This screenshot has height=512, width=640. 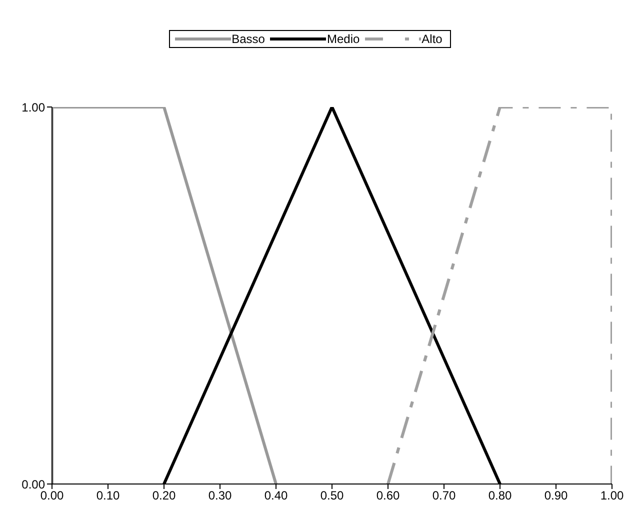 What do you see at coordinates (388, 495) in the screenshot?
I see `x-tick-label: 0.60` at bounding box center [388, 495].